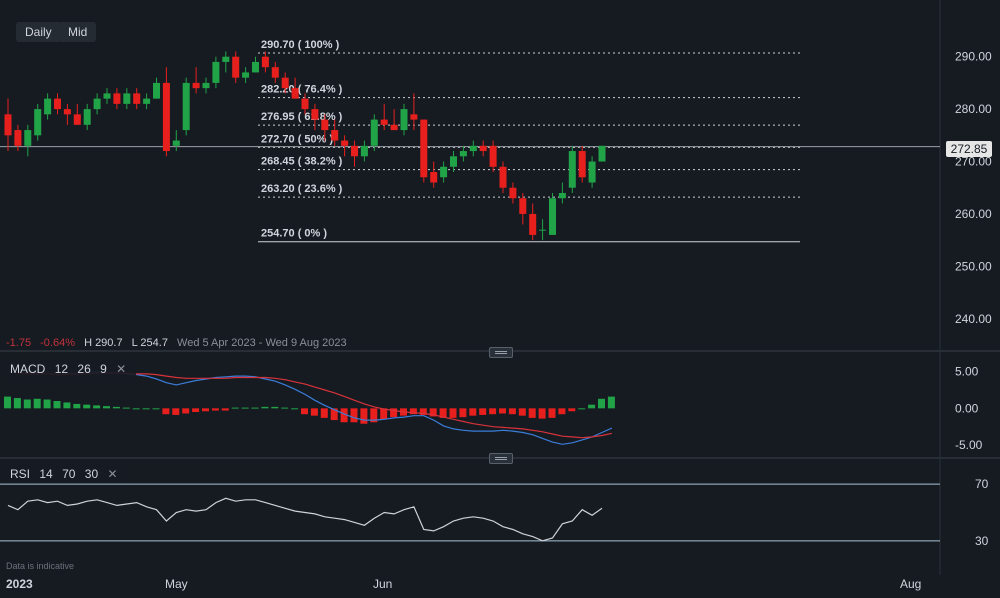 The width and height of the screenshot is (1000, 598). I want to click on rsi-param-upper: 70, so click(69, 474).